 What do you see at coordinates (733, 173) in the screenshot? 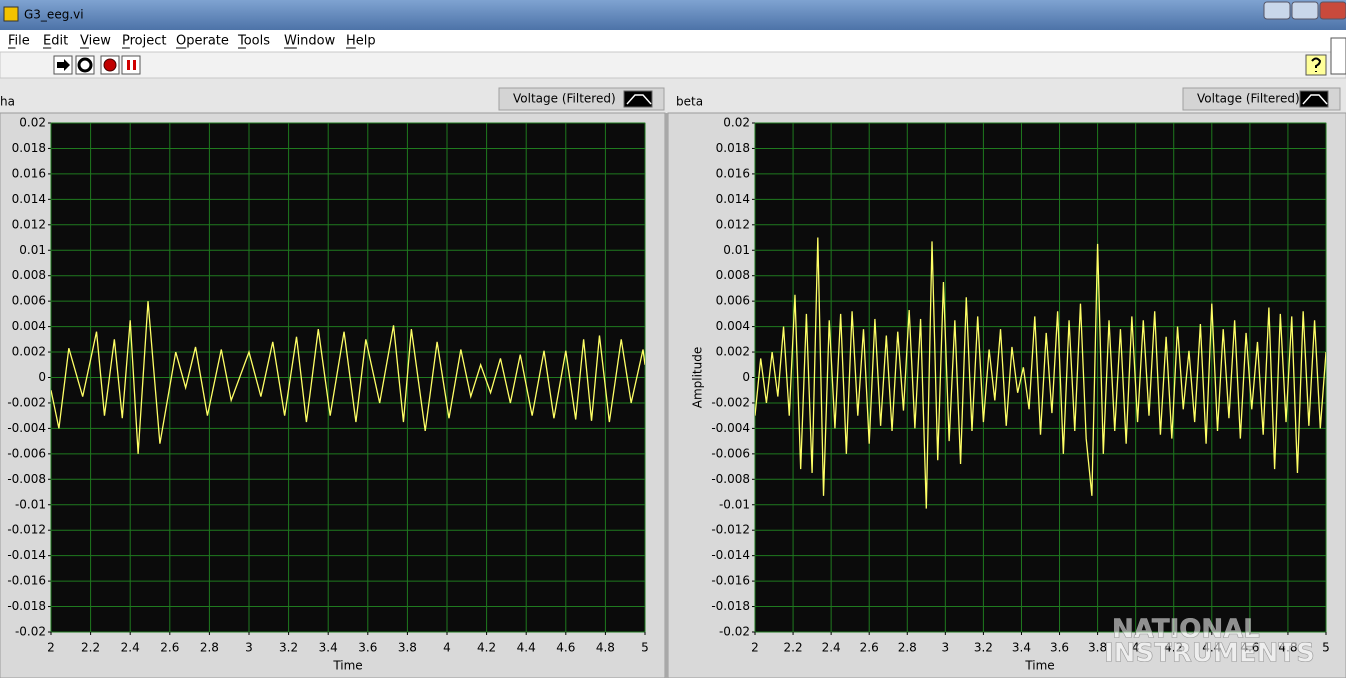
I see `y-tick-label: 0.016` at bounding box center [733, 173].